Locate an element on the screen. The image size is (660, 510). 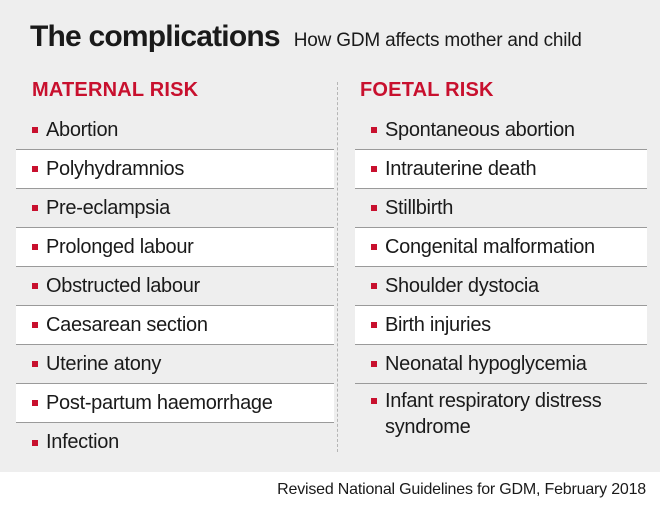
list-item: Polyhydramnios is located at coordinates (175, 169).